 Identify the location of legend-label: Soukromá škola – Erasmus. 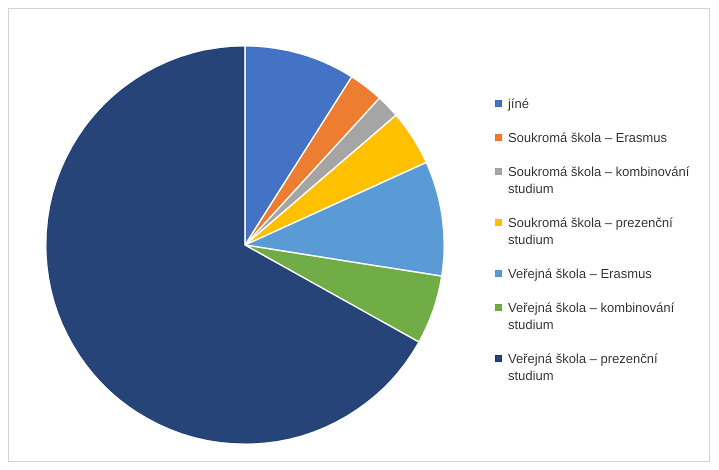
(587, 137).